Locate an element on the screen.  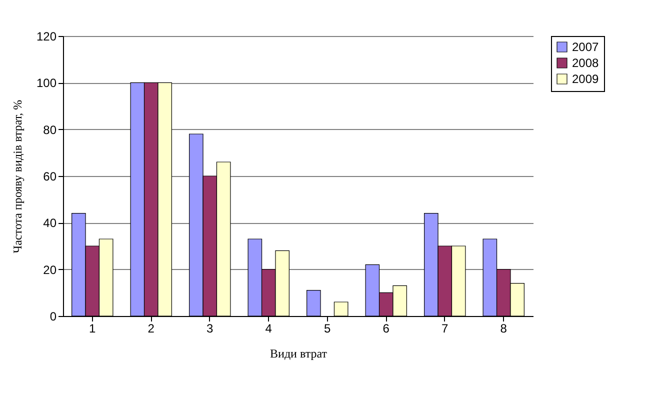
y-tick-label: 120 is located at coordinates (46, 37).